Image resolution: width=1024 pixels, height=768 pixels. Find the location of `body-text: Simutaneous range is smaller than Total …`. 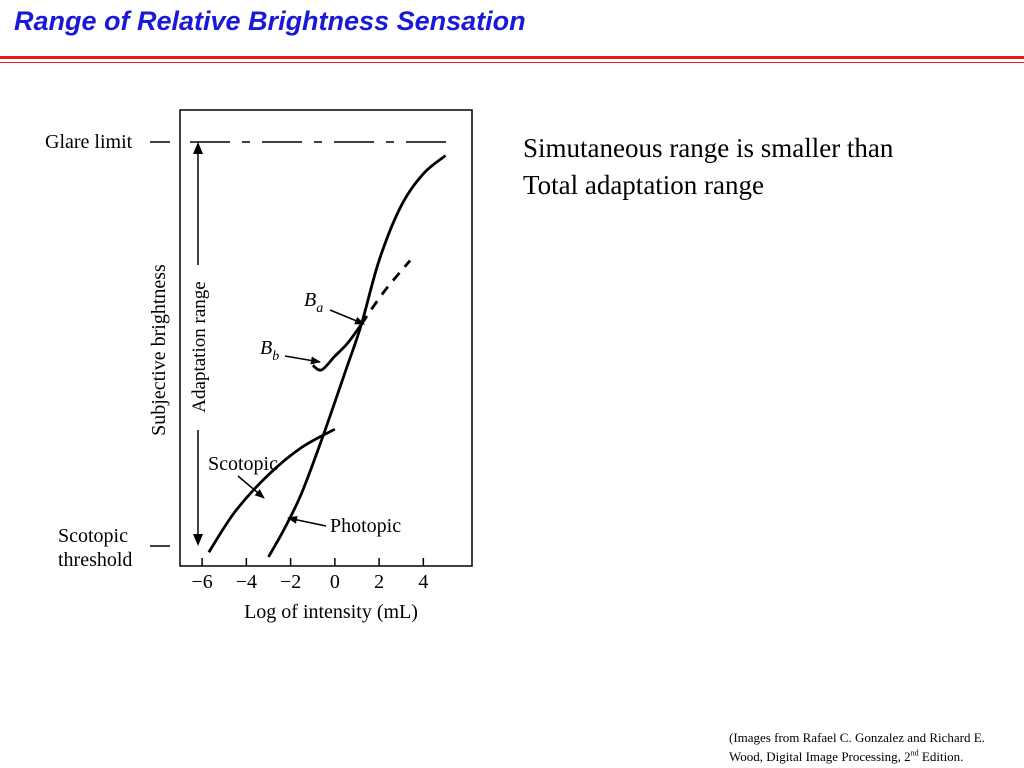

body-text: Simutaneous range is smaller than Total … is located at coordinates (708, 167).